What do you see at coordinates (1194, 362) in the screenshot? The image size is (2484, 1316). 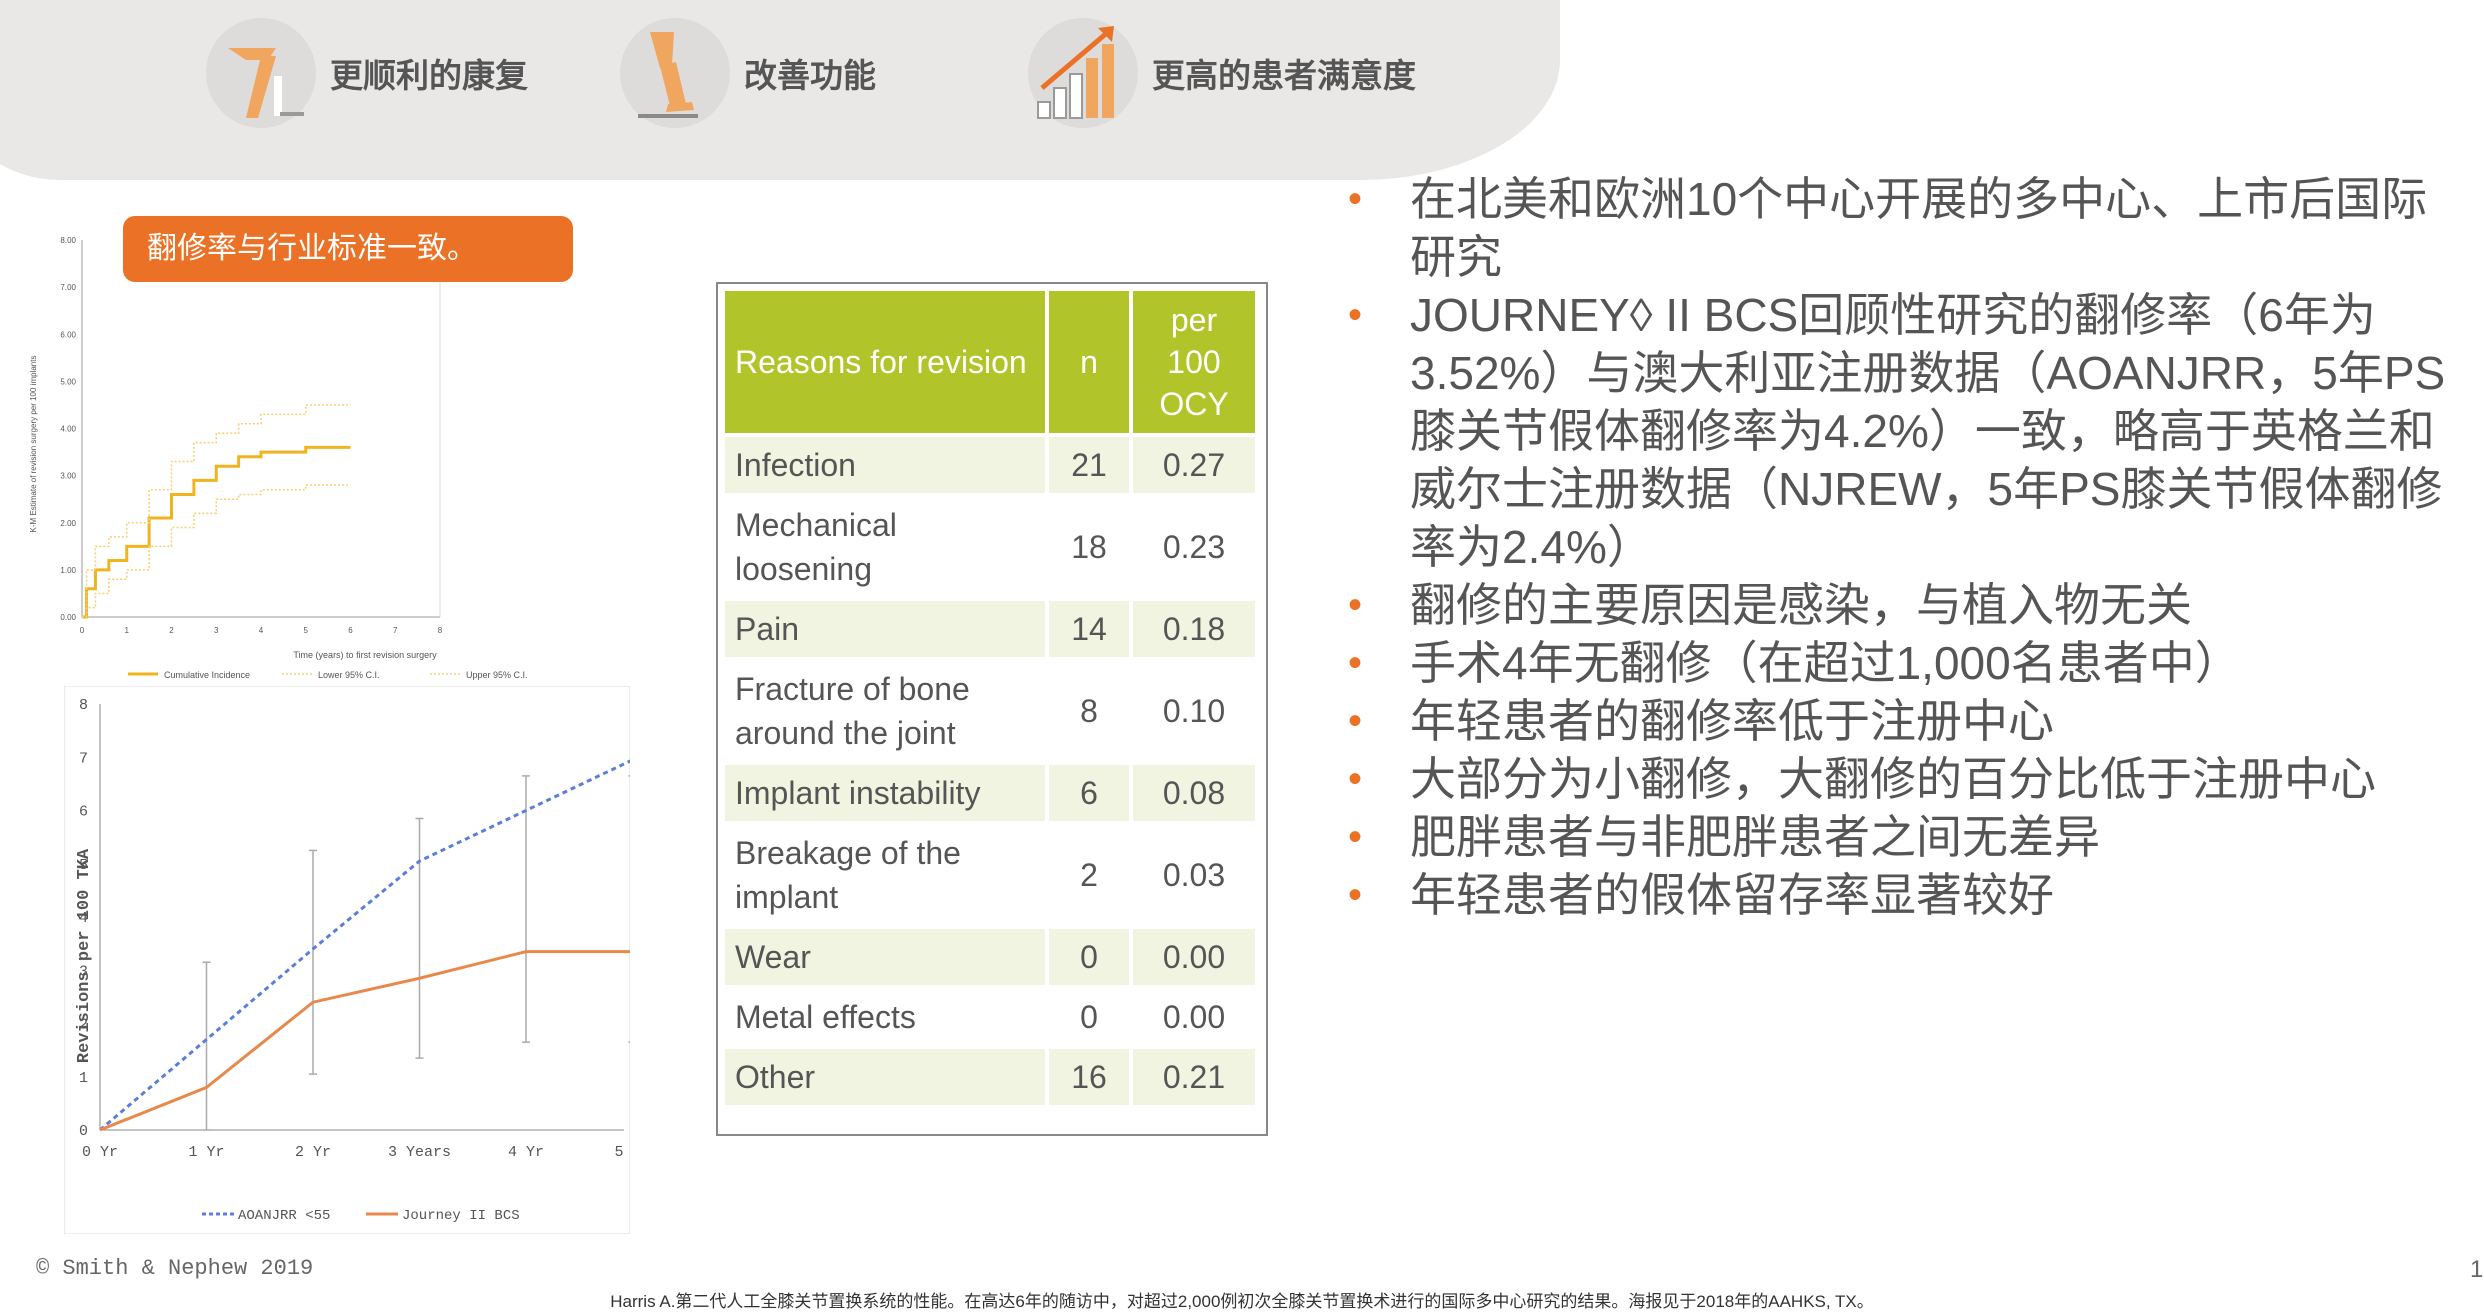 I see `header-per-100-ocy: per 100 OCY` at bounding box center [1194, 362].